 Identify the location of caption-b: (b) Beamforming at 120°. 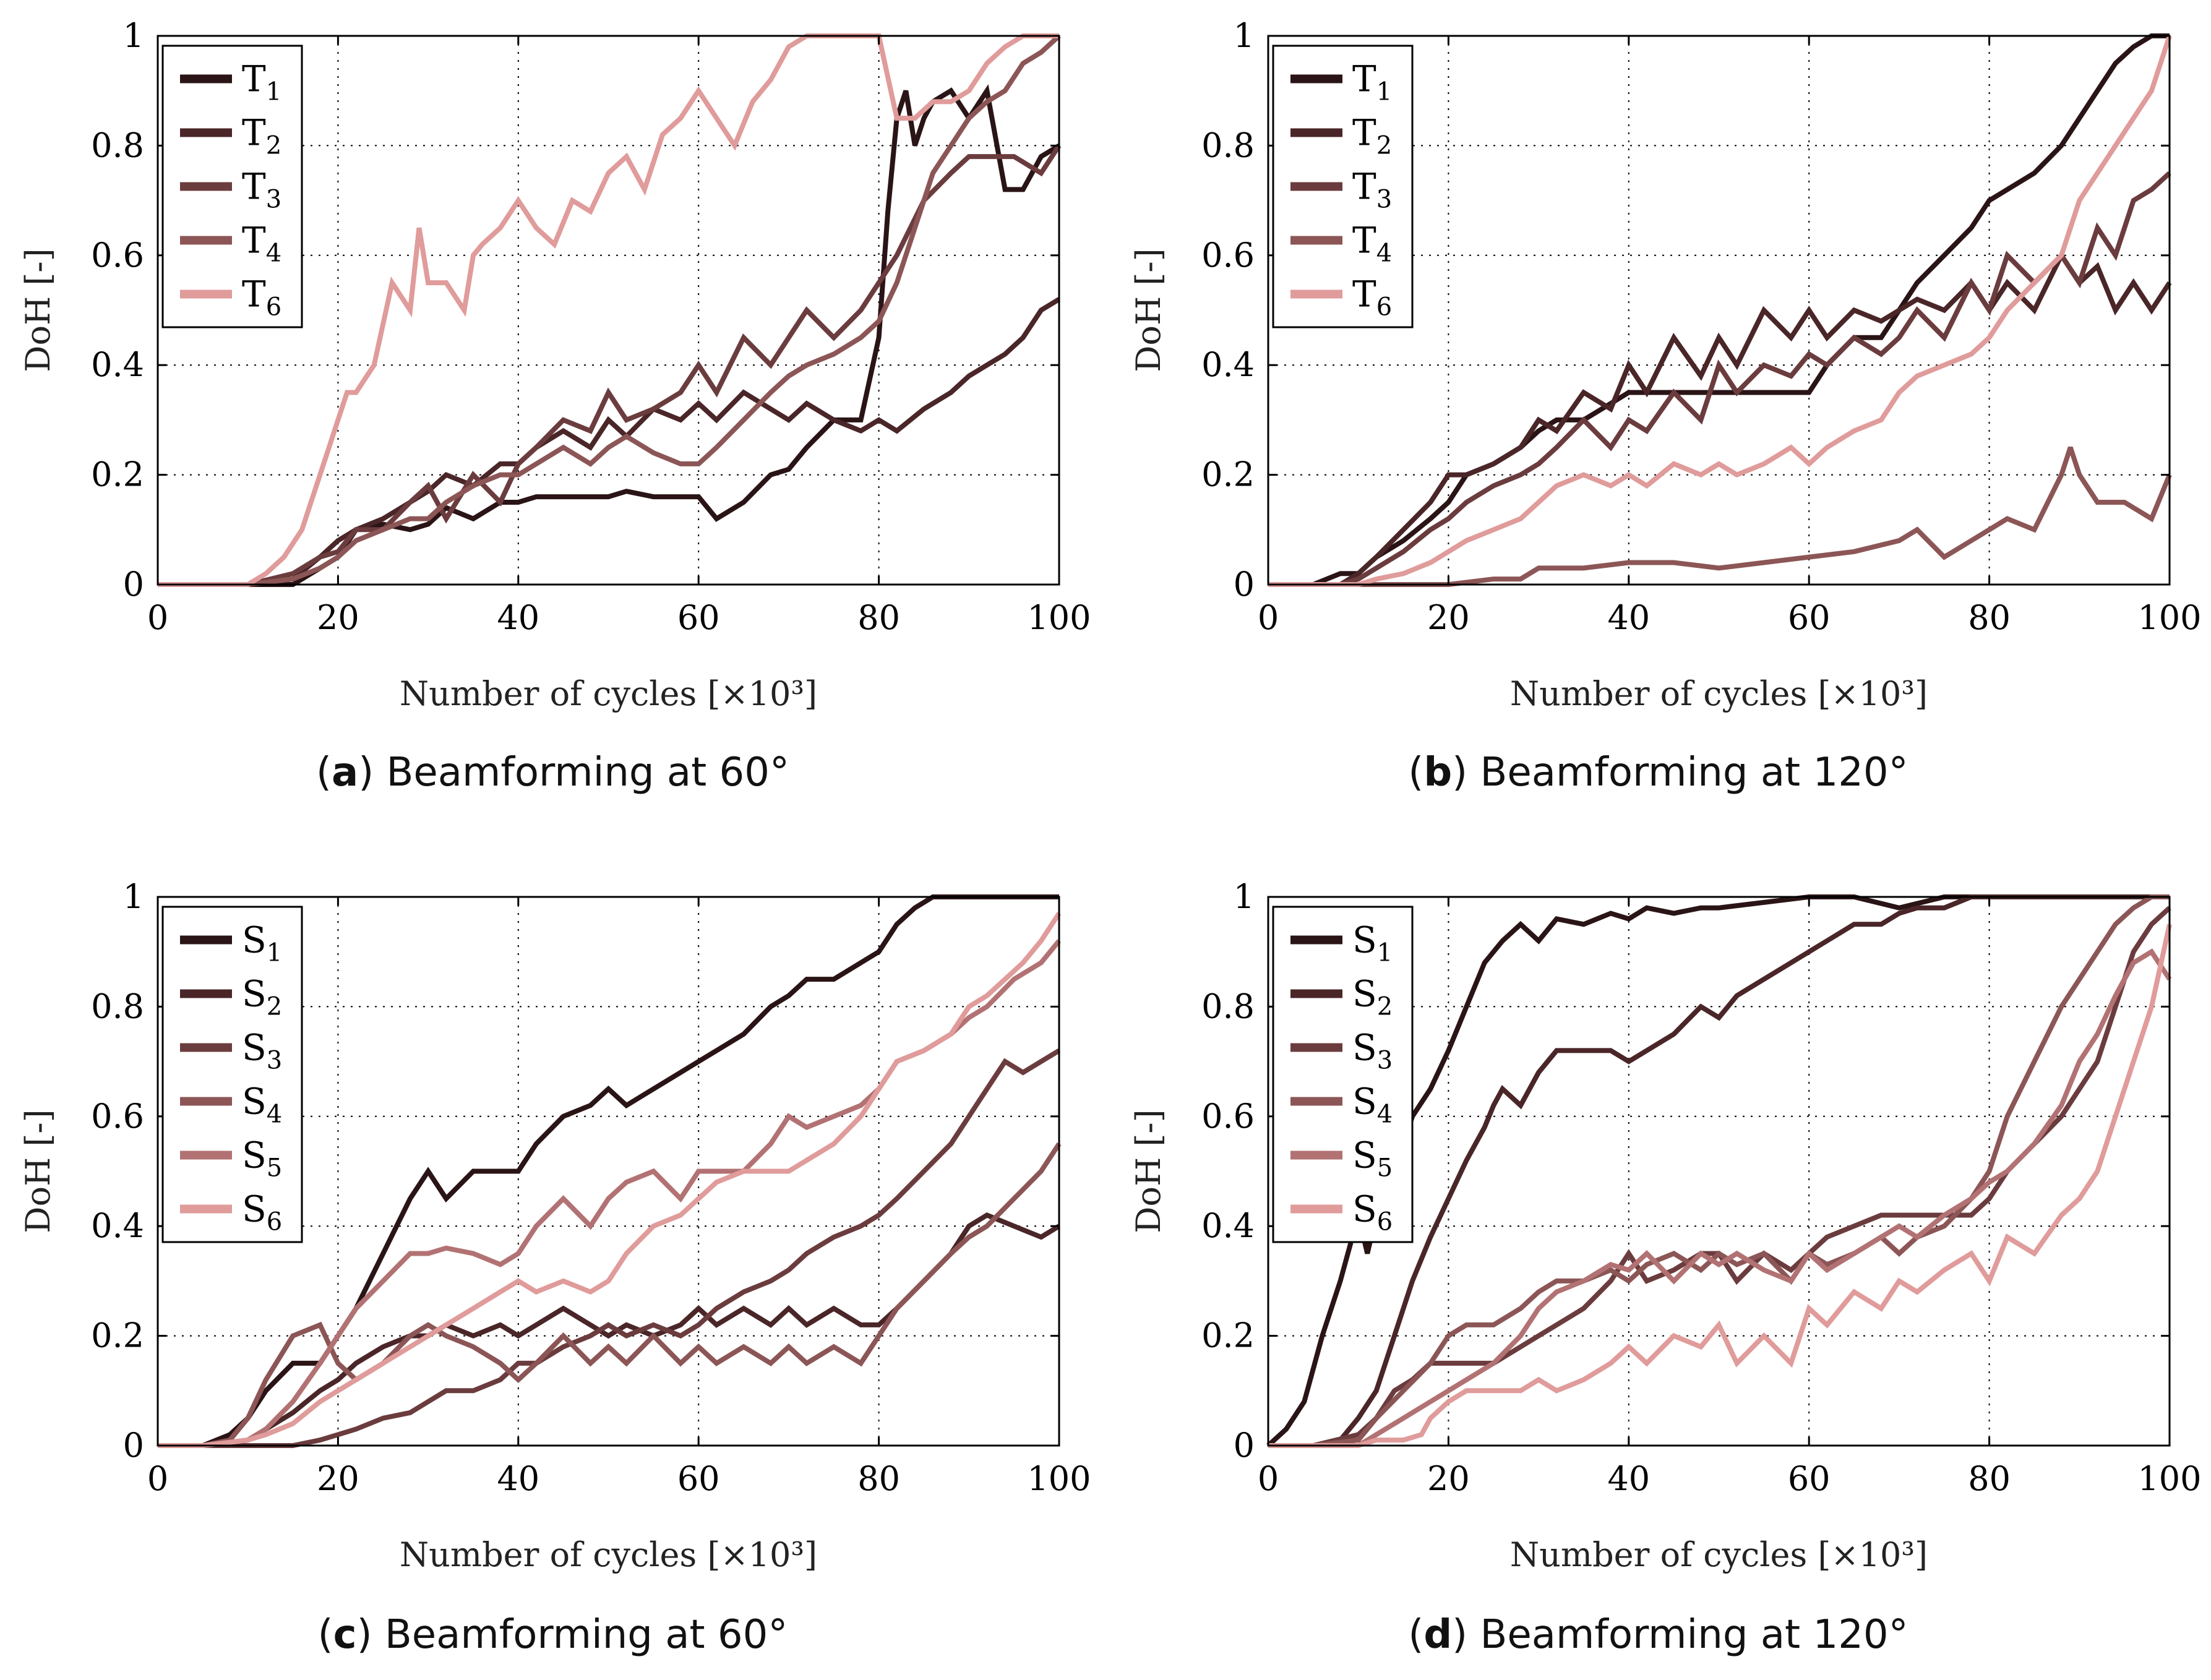
(1658, 772).